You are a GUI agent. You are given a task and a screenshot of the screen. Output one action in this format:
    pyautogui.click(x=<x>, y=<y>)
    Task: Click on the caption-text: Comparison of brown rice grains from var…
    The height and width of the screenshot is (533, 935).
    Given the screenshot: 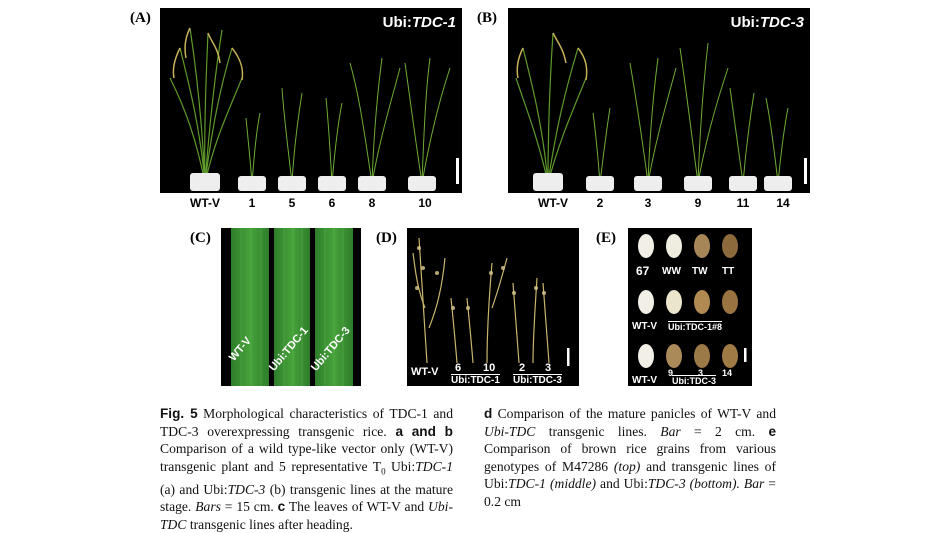 What is the action you would take?
    pyautogui.click(x=630, y=457)
    